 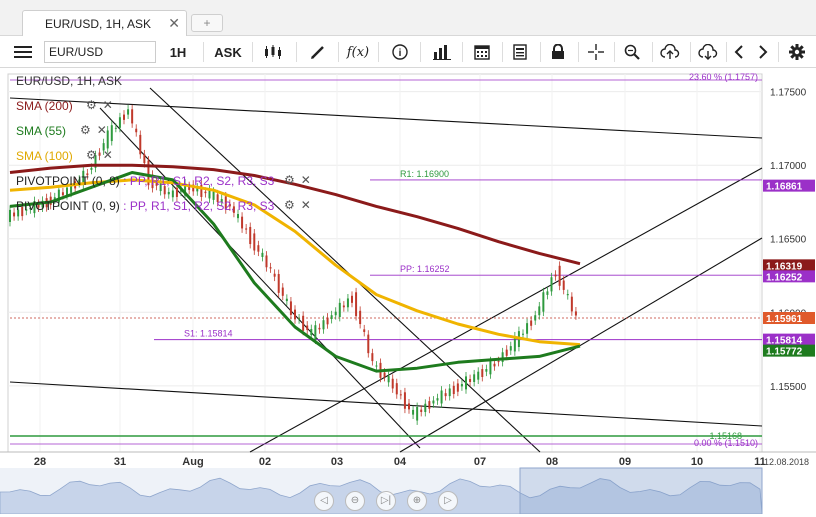 I want to click on add-tab-button: +, so click(x=207, y=23).